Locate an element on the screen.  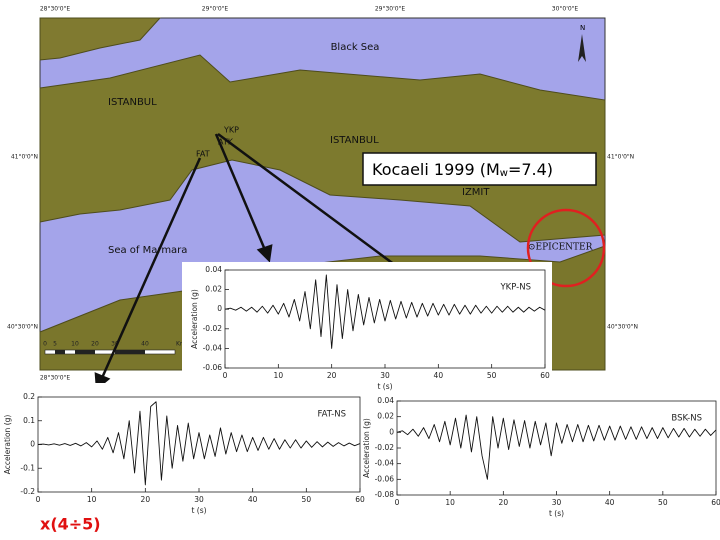
scale-label: Km is located at coordinates (181, 344).